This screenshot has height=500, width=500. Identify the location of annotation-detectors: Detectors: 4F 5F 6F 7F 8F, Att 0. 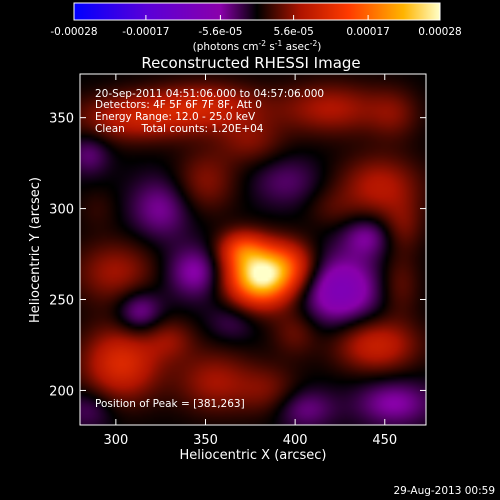
(178, 105).